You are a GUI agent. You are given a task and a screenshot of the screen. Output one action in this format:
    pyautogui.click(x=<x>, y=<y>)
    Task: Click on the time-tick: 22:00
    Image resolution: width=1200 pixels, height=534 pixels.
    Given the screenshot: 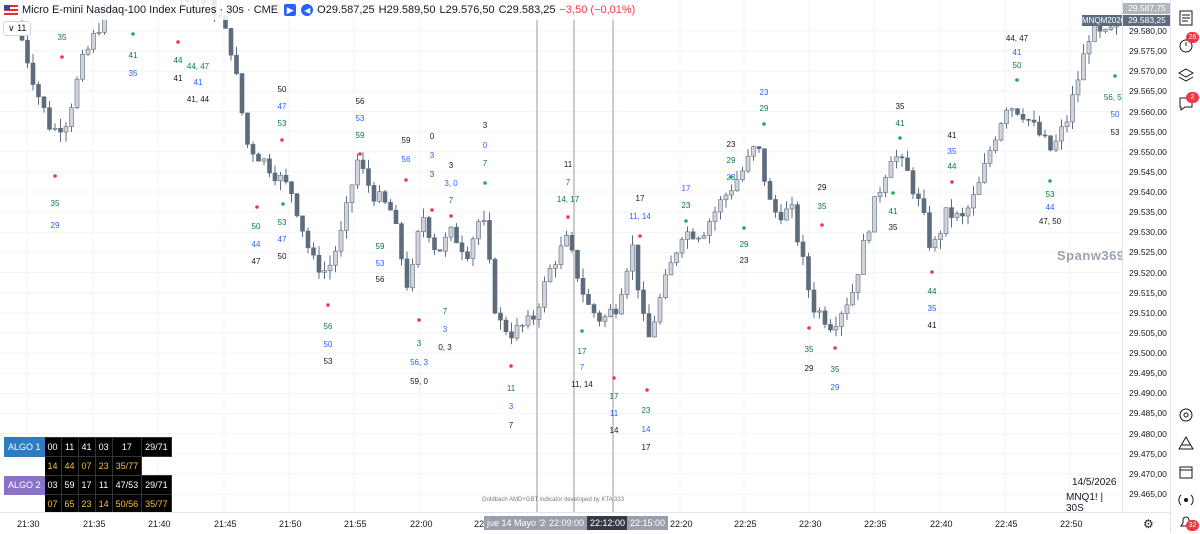 What is the action you would take?
    pyautogui.click(x=421, y=524)
    